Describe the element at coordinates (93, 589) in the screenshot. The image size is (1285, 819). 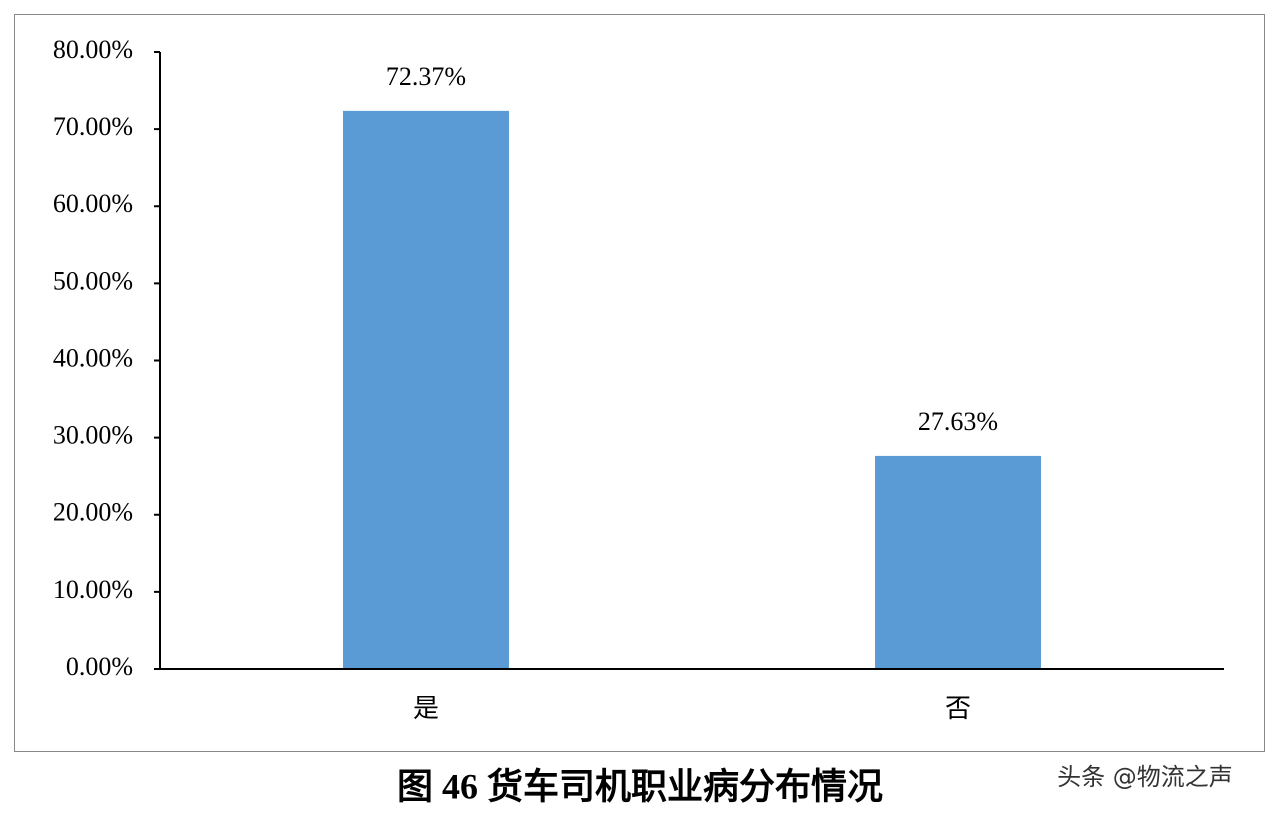
I see `y-tick-label: 10.00%` at that location.